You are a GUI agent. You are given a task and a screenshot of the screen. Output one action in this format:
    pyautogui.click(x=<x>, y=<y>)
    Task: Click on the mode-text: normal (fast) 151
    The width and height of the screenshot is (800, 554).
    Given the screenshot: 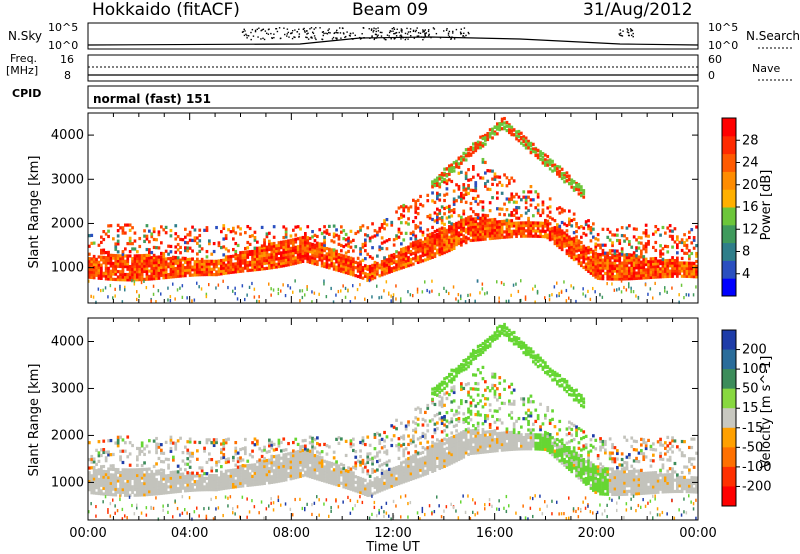 What is the action you would take?
    pyautogui.click(x=152, y=99)
    